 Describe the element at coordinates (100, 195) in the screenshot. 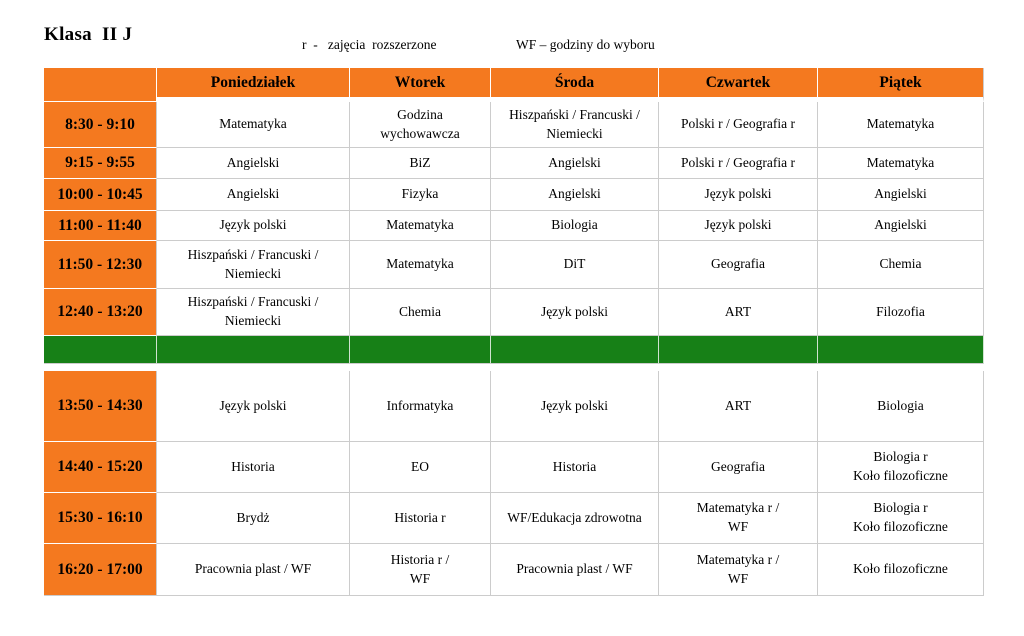

I see `time-slot: 10:00 - 10:45` at that location.